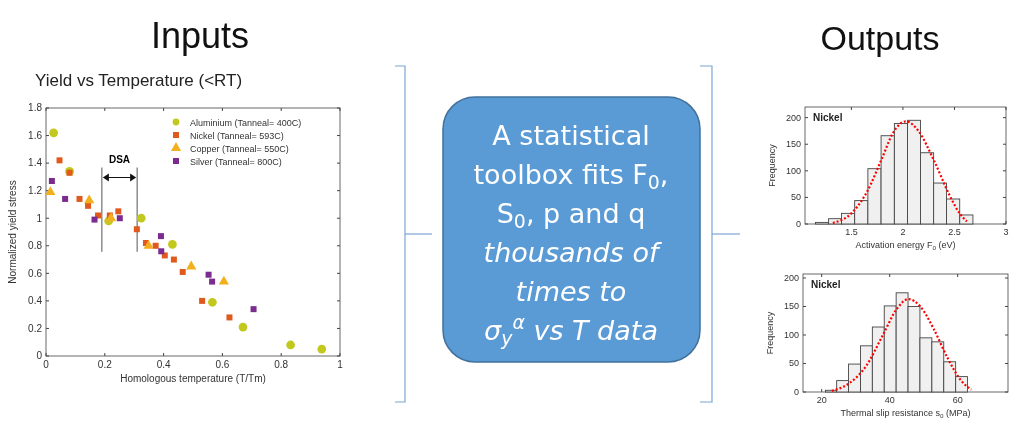 The image size is (1015, 428). I want to click on x-tick-label: 0.8, so click(281, 364).